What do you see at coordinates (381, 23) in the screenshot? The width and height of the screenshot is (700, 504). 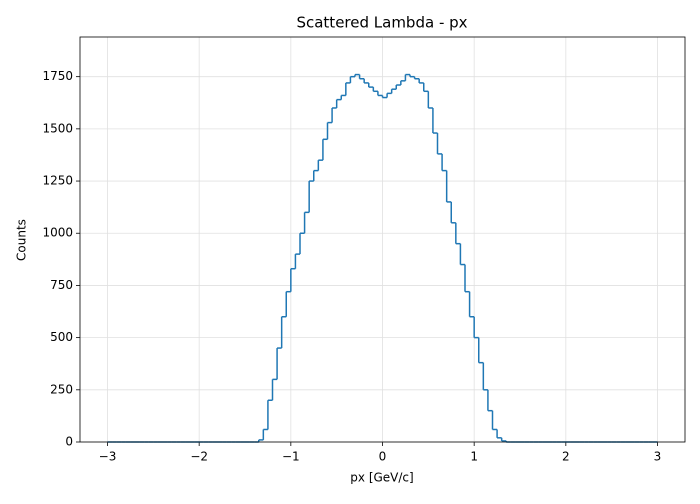 I see `chart-title: Scattered Lambda - px` at bounding box center [381, 23].